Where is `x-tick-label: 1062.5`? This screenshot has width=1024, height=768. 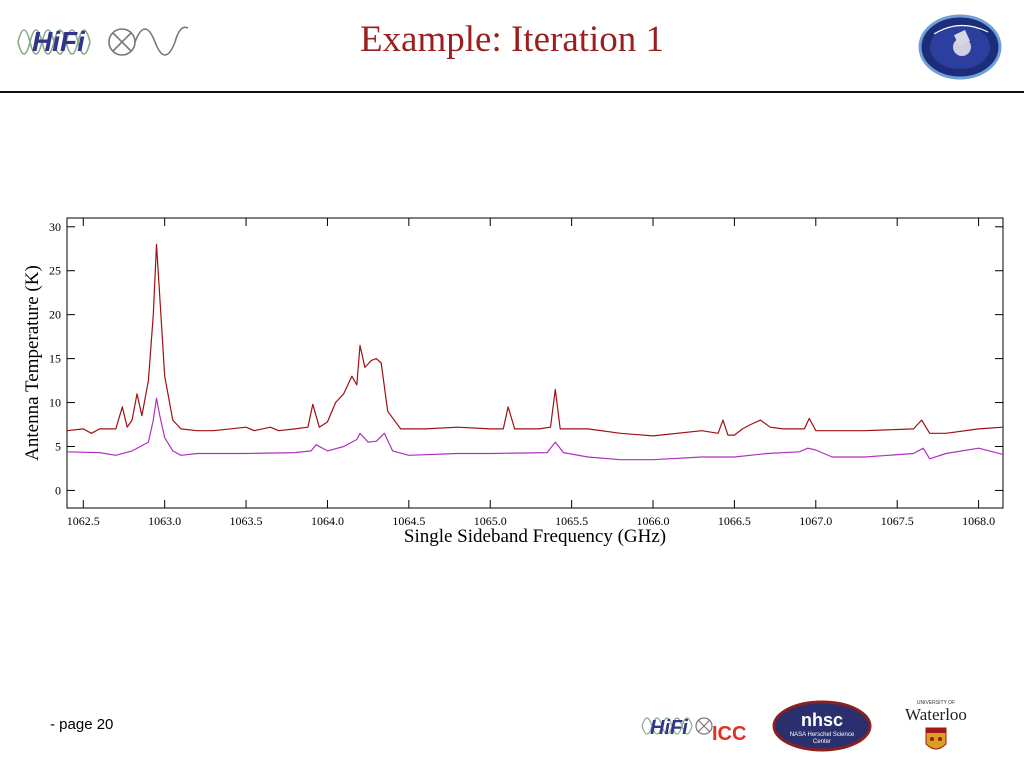
x-tick-label: 1062.5 is located at coordinates (83, 521).